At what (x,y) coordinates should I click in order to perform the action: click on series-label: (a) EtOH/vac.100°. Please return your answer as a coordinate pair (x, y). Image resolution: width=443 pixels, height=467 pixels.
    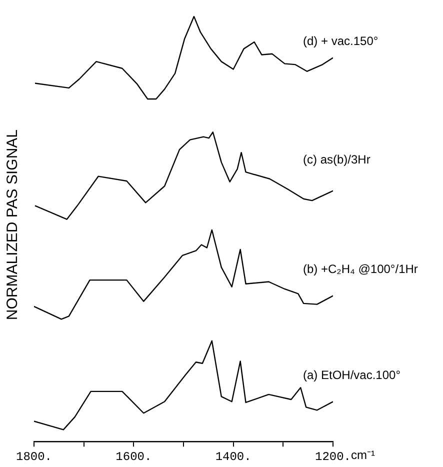
    Looking at the image, I should click on (352, 375).